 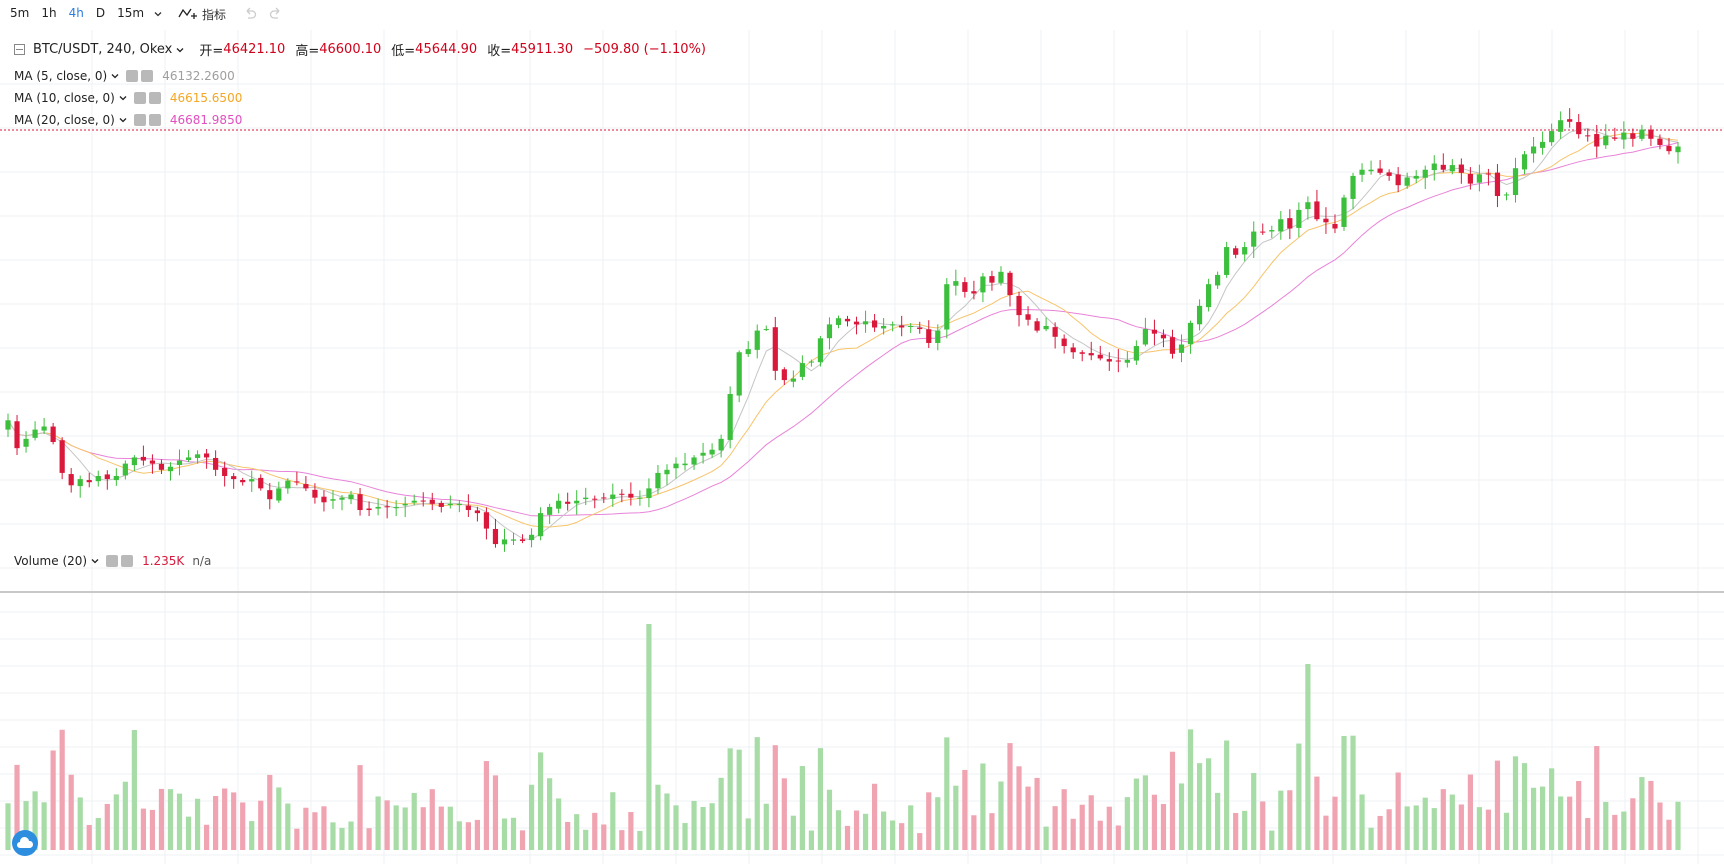 I want to click on study-legend-ma20: MA (20, close, 0) 46681.9850, so click(x=128, y=120).